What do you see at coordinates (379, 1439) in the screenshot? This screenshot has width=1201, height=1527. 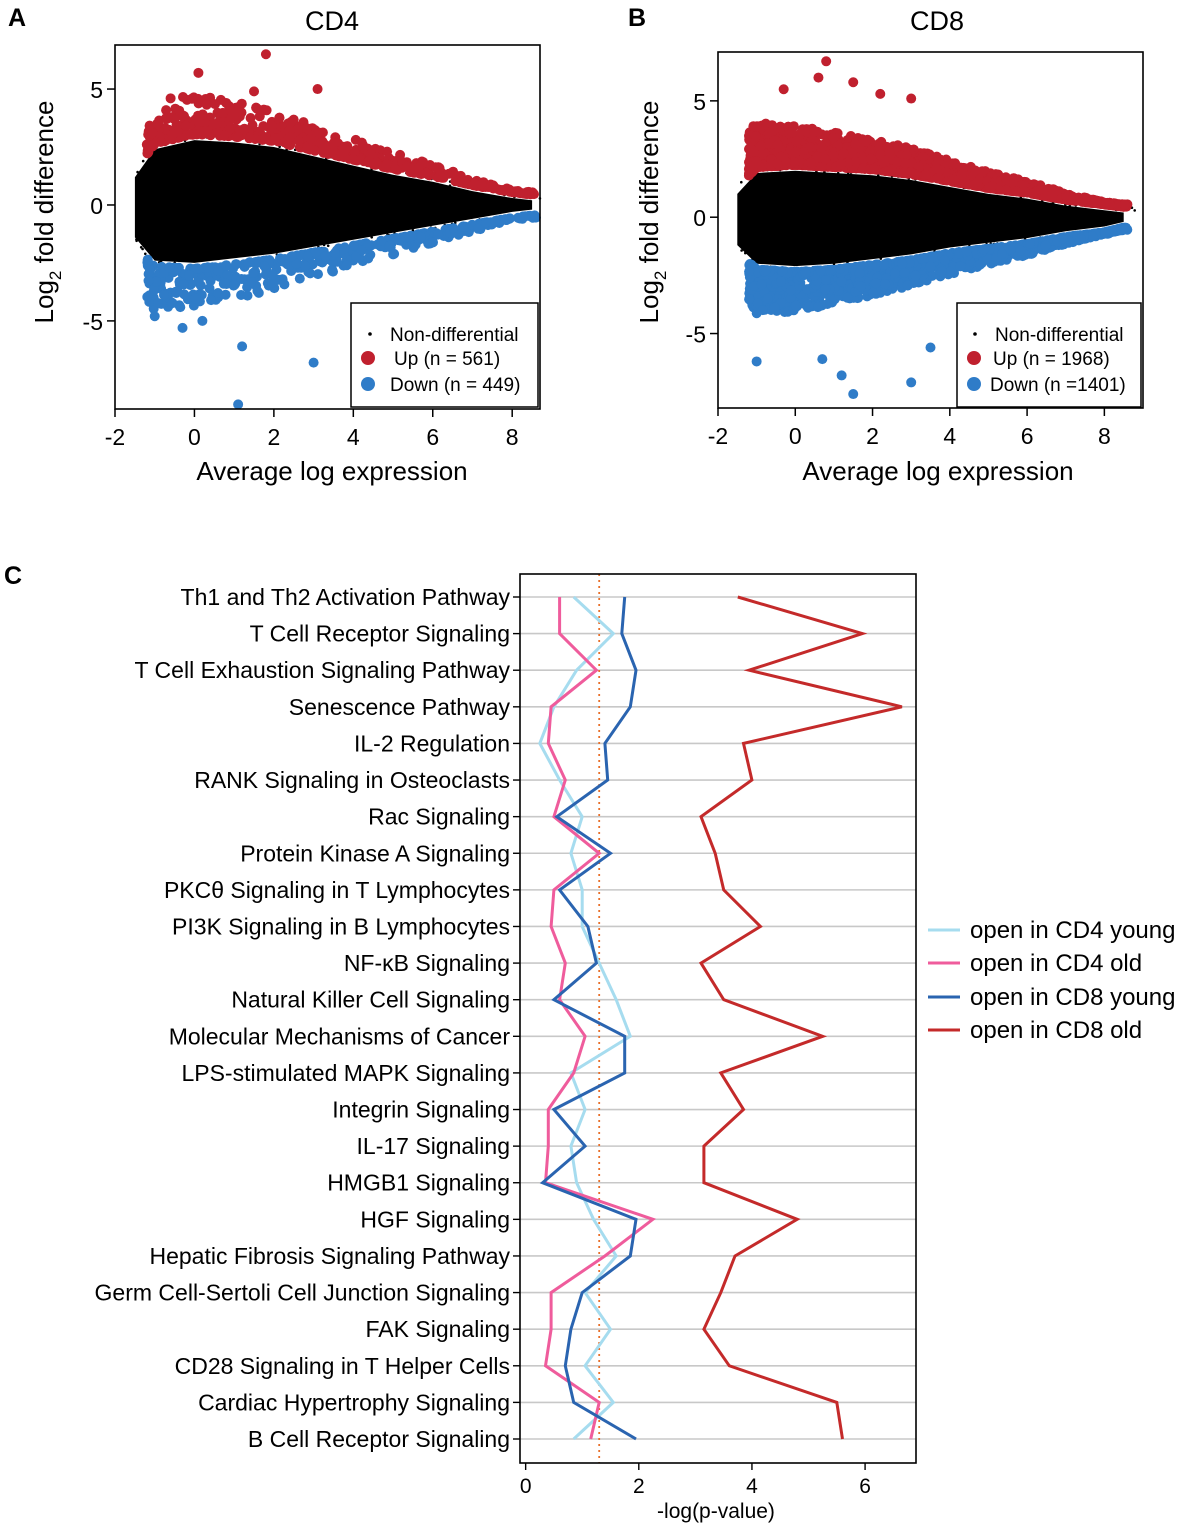 I see `category-label: B Cell Receptor Signaling` at bounding box center [379, 1439].